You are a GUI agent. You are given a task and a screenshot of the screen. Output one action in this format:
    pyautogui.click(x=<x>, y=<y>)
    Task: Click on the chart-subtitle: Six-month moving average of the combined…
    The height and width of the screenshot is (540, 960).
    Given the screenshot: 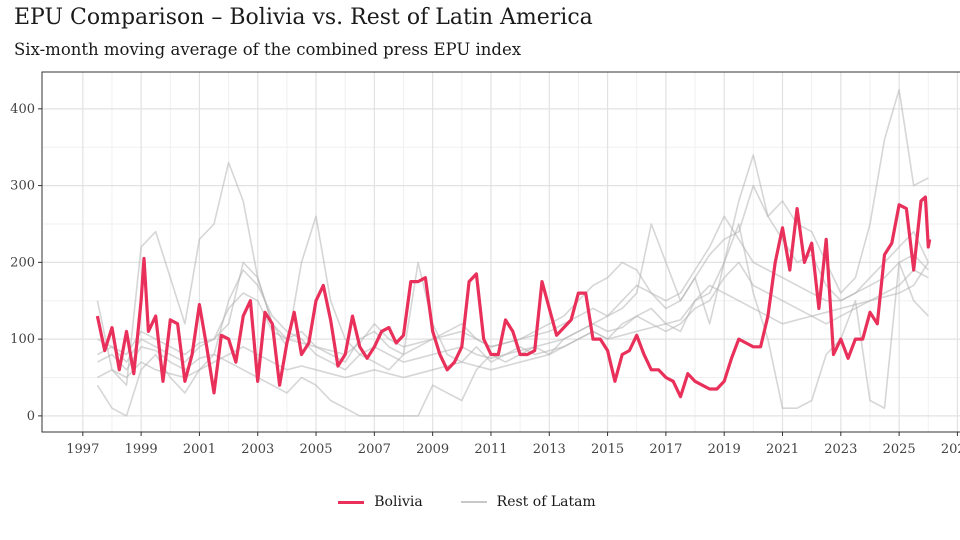 What is the action you would take?
    pyautogui.click(x=268, y=49)
    